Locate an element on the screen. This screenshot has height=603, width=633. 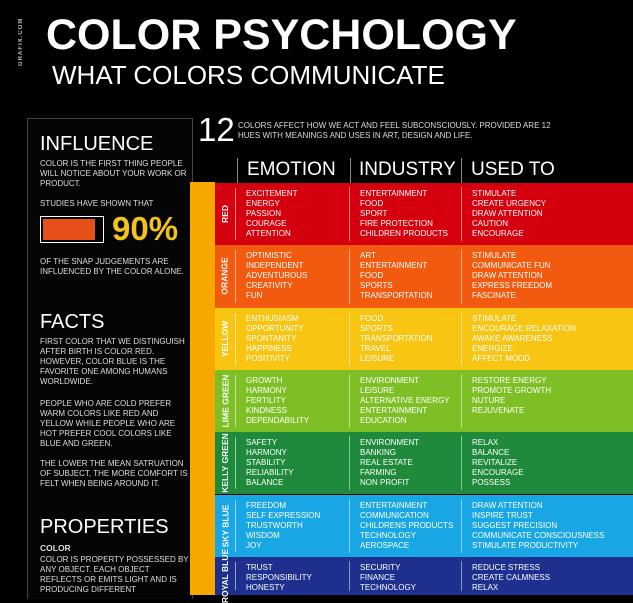
cell-item: TECHNOLOGY is located at coordinates (388, 535).